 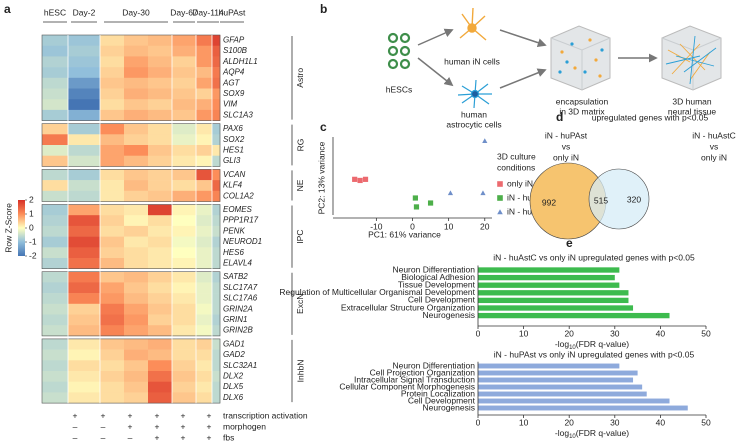 What do you see at coordinates (228, 437) in the screenshot?
I see `condition-label: fbs` at bounding box center [228, 437].